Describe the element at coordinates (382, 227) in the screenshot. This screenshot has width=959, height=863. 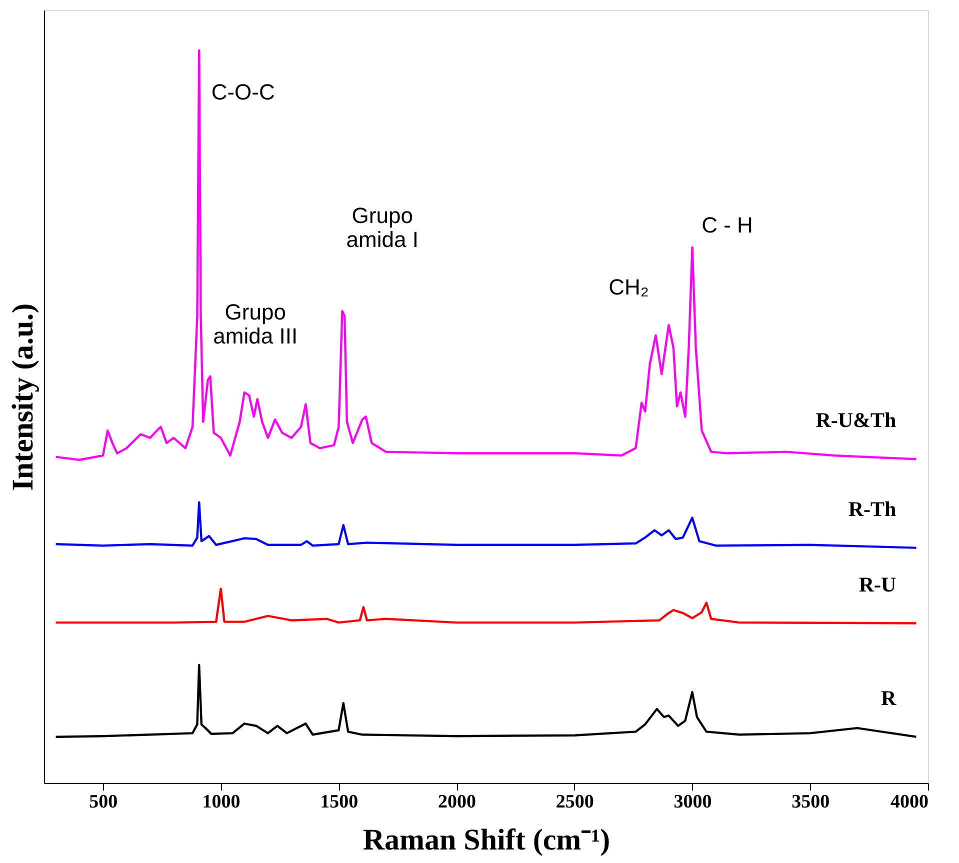
I see `annotation: Grupo amida I` at that location.